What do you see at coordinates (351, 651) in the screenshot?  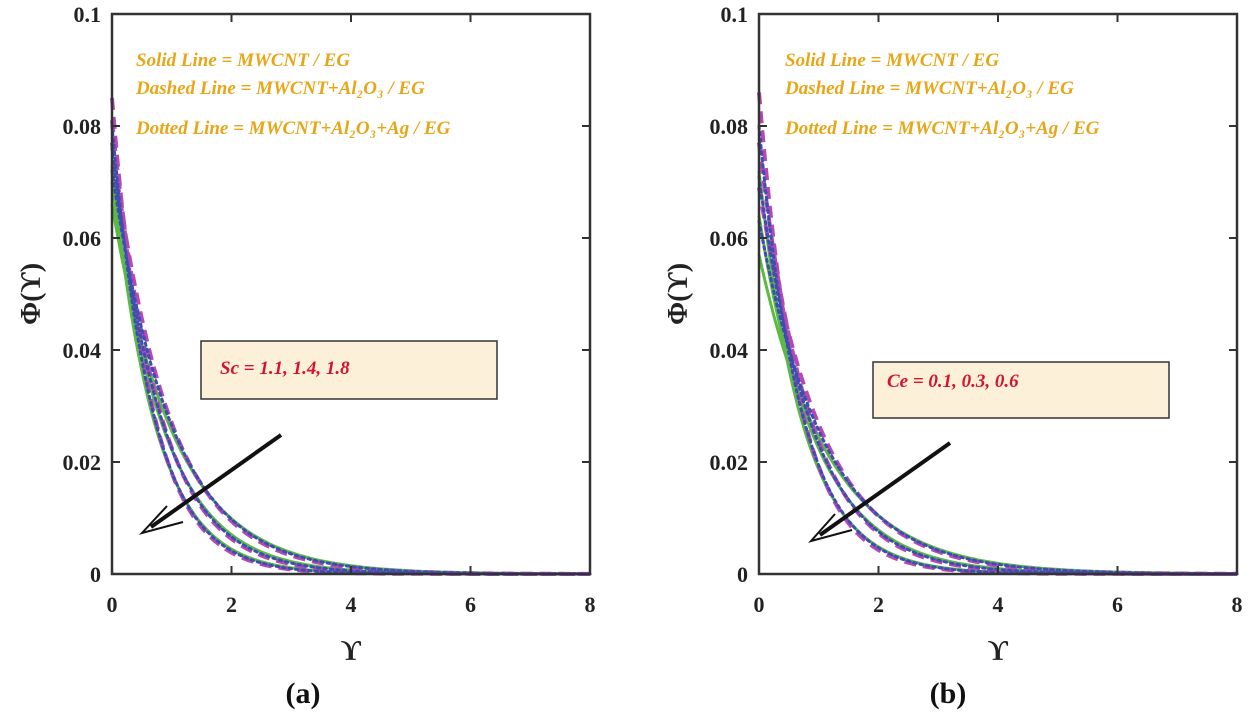 I see `panel-a-xlabel: ϒ` at bounding box center [351, 651].